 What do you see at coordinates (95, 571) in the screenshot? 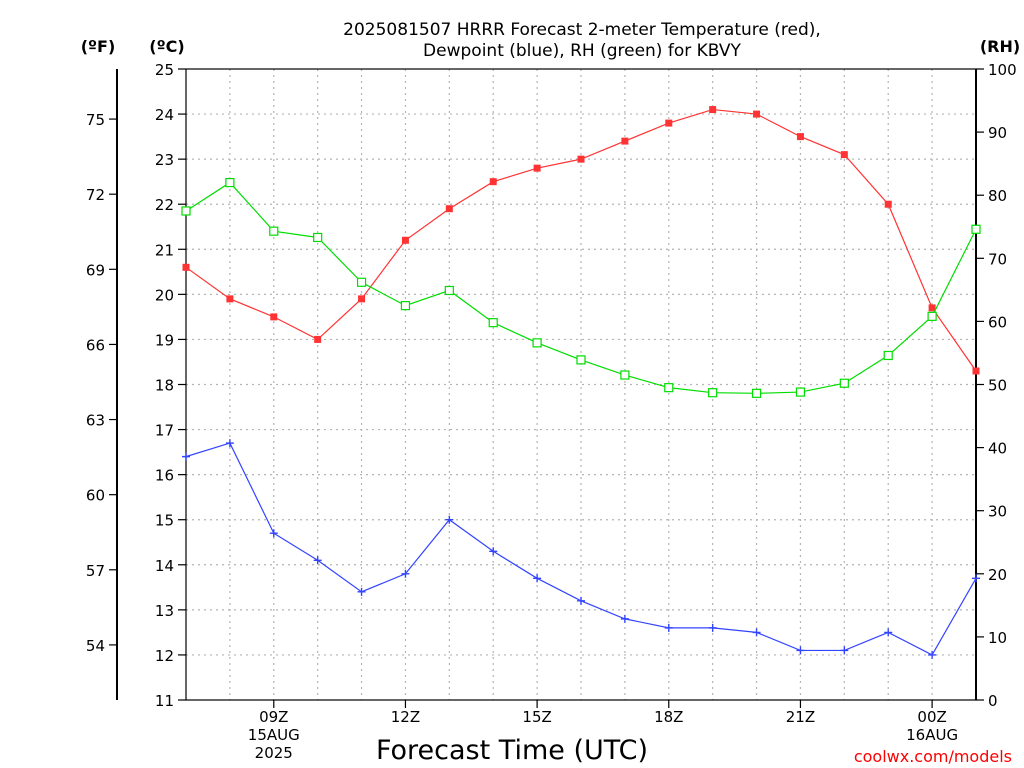
I see `fahrenheit-tick-label: 57` at bounding box center [95, 571].